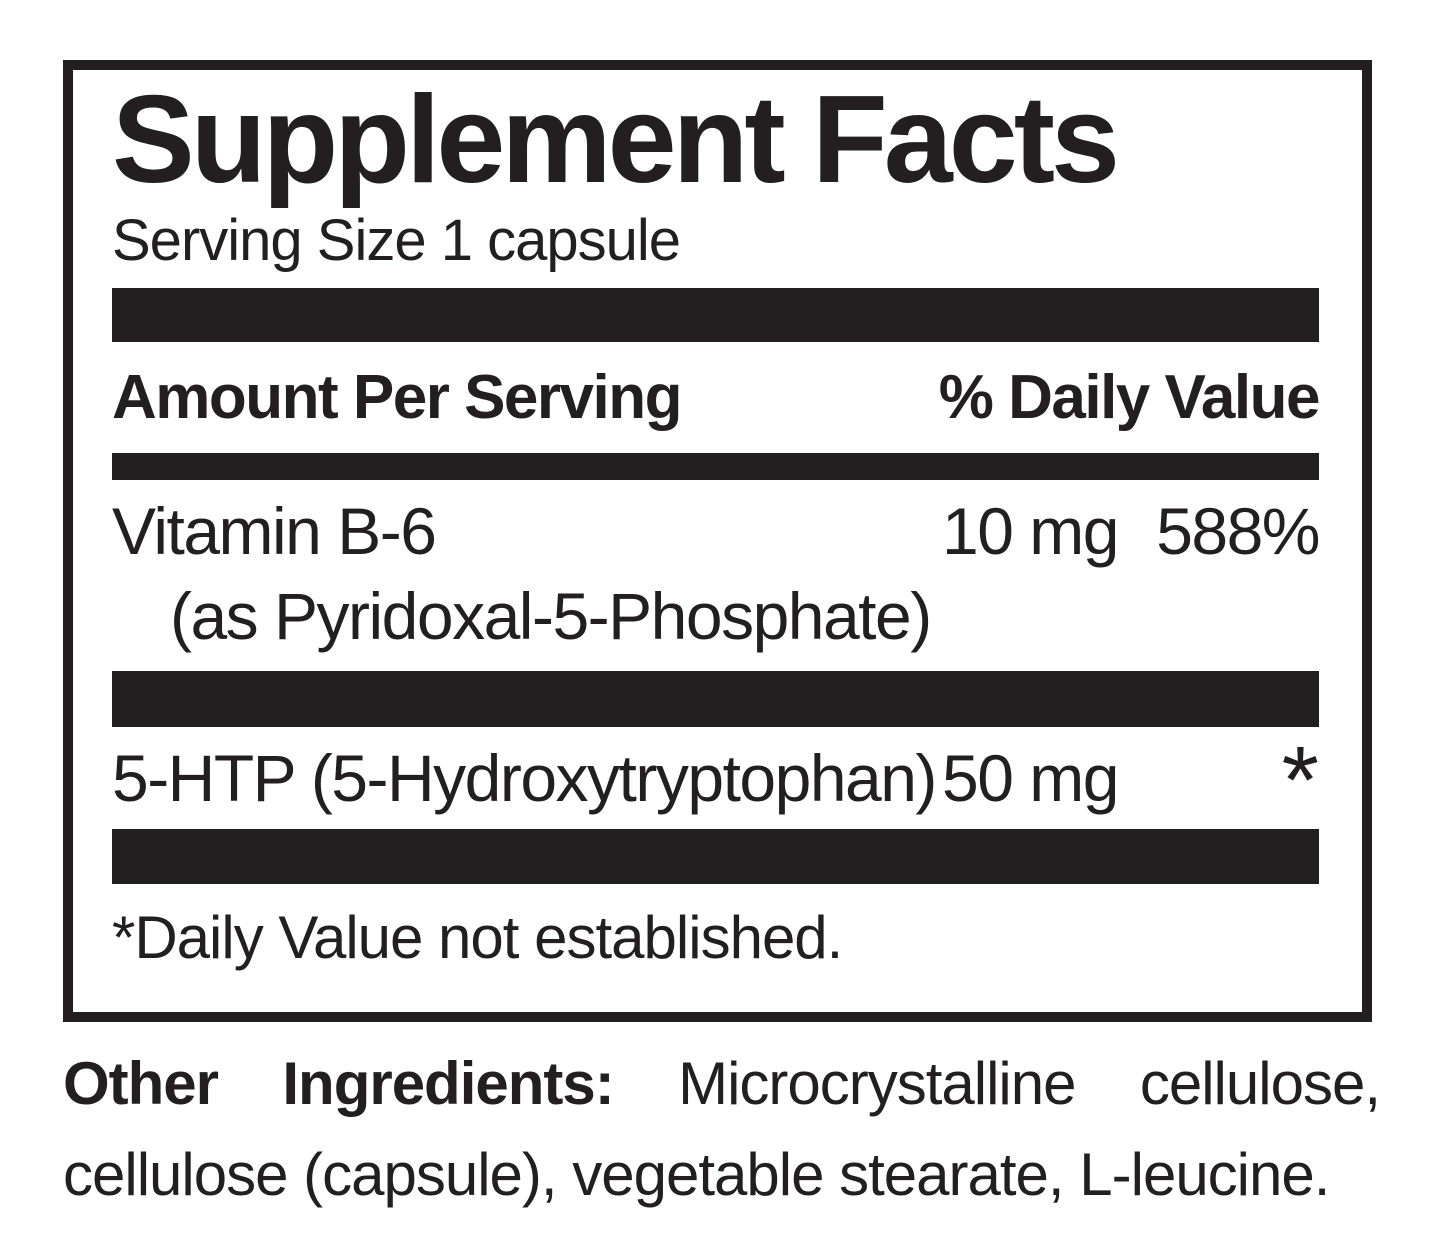 This screenshot has width=1445, height=1254. Describe the element at coordinates (397, 397) in the screenshot. I see `amount-per-serving-header: Amount Per Serving` at that location.